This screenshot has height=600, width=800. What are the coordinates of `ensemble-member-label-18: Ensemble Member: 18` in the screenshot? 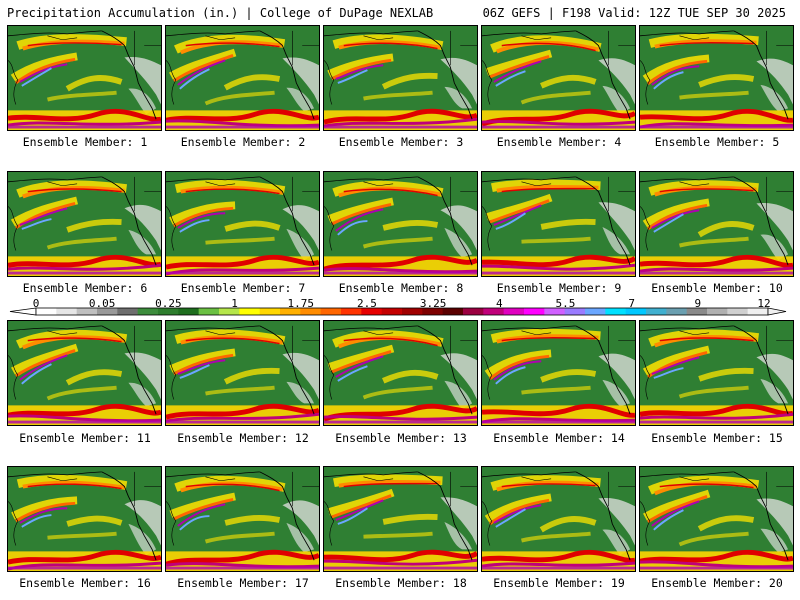 It's located at (401, 583).